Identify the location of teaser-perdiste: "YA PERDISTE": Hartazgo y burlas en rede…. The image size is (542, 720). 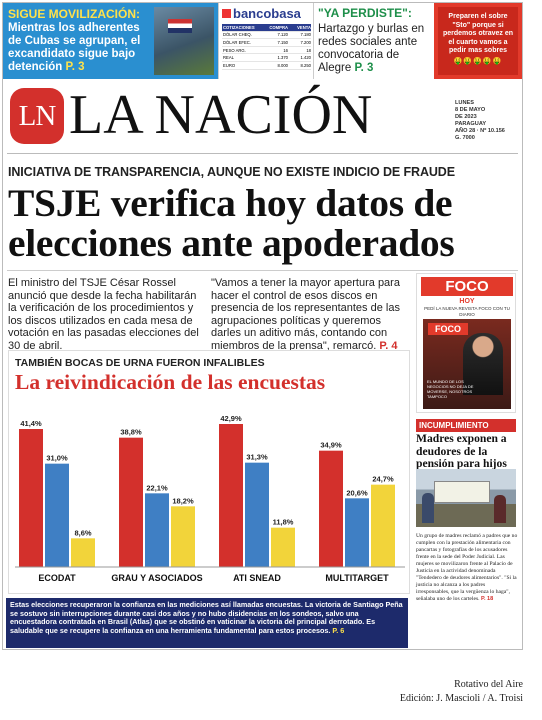
(374, 41).